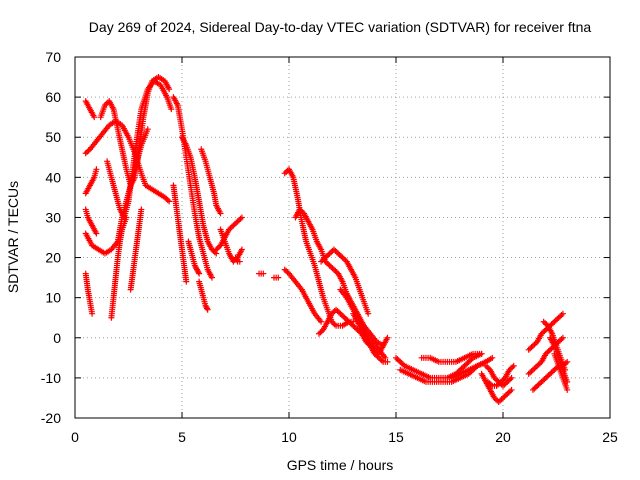 The width and height of the screenshot is (640, 480). What do you see at coordinates (53, 258) in the screenshot?
I see `y-tick-label: 20` at bounding box center [53, 258].